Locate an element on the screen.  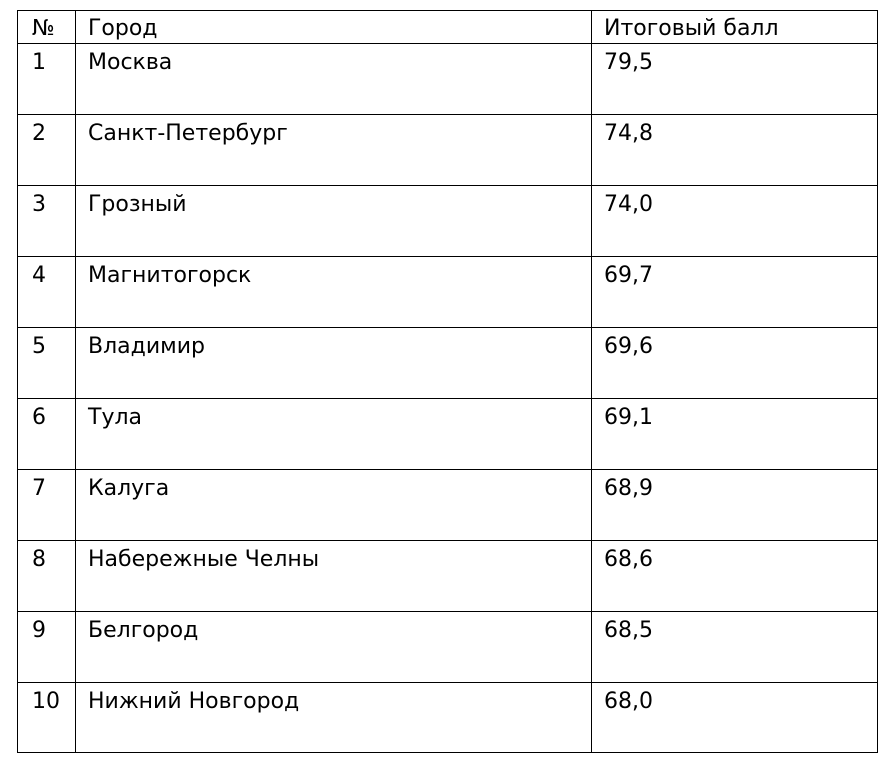
table-row: 4 Магнитогорск 69,7 is located at coordinates (447, 292).